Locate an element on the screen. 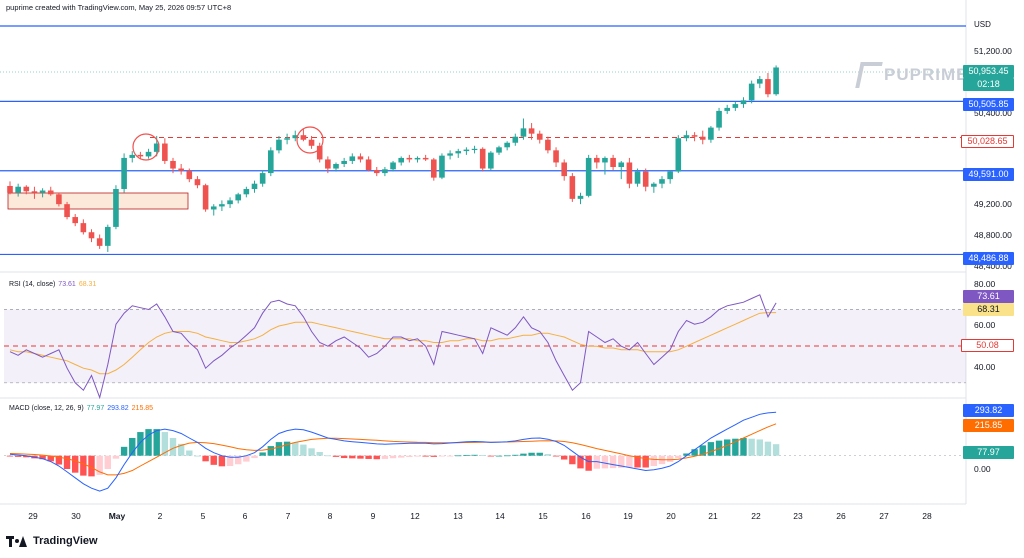  macd-signal-line is located at coordinates (393, 449).